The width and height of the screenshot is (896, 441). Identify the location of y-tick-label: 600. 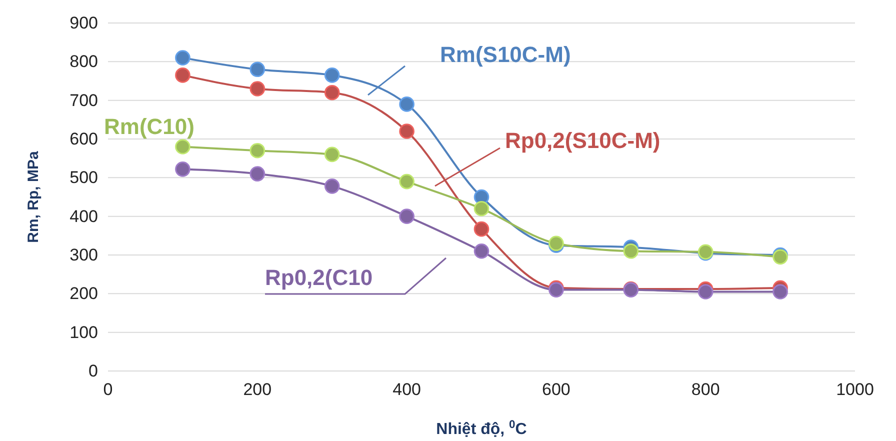
(84, 138).